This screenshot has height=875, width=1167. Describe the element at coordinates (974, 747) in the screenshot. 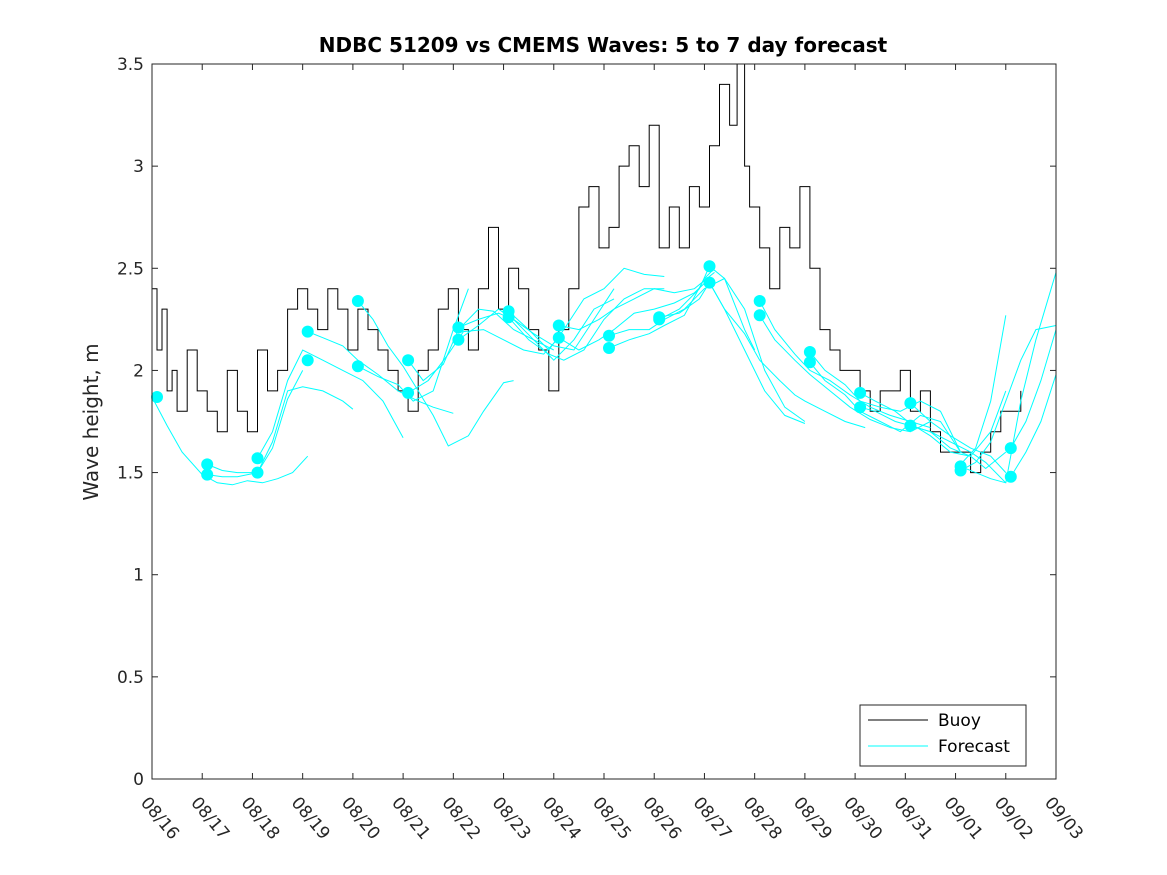

I see `legend-forecast-label: Forecast` at that location.